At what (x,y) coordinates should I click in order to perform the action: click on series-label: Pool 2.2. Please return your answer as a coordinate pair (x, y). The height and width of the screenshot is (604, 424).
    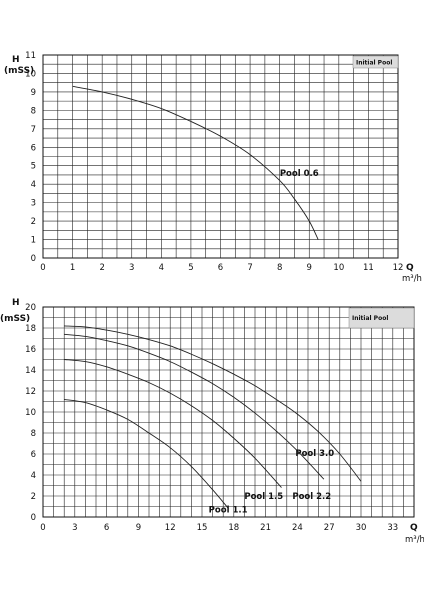
    Looking at the image, I should click on (311, 497).